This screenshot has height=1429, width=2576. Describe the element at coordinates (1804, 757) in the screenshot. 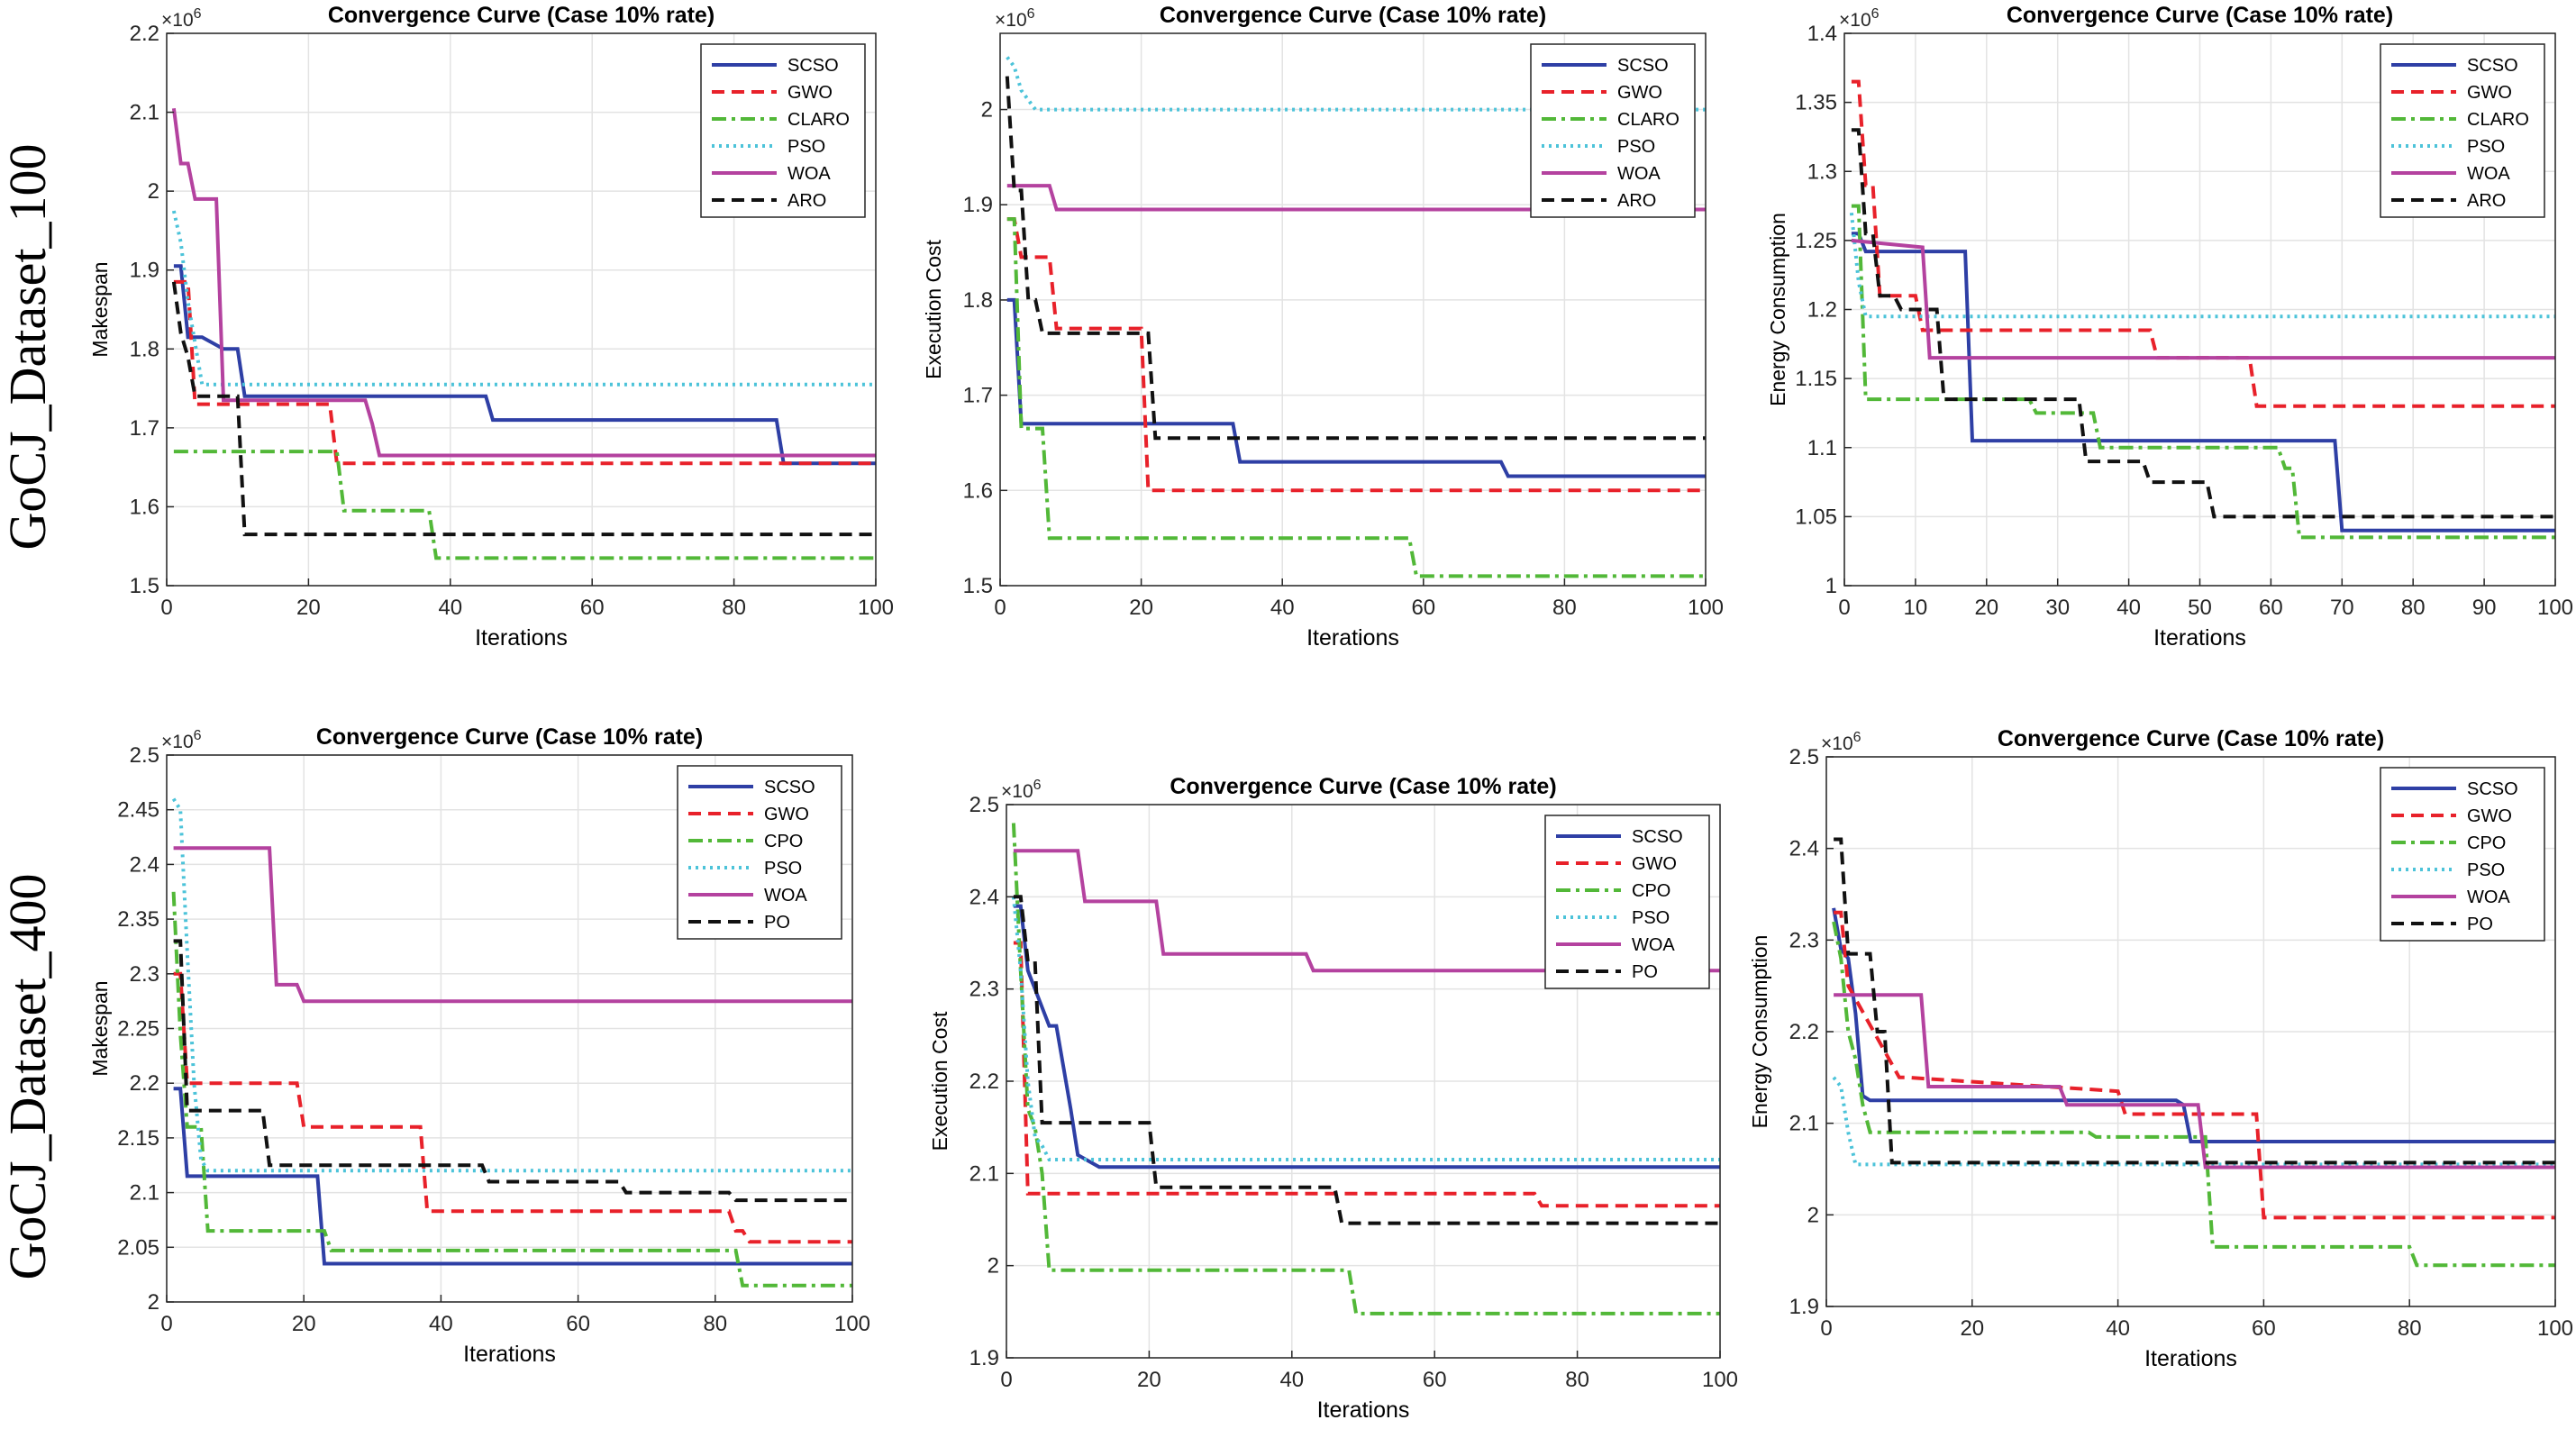

I see `y-tick-label: 2.5` at that location.